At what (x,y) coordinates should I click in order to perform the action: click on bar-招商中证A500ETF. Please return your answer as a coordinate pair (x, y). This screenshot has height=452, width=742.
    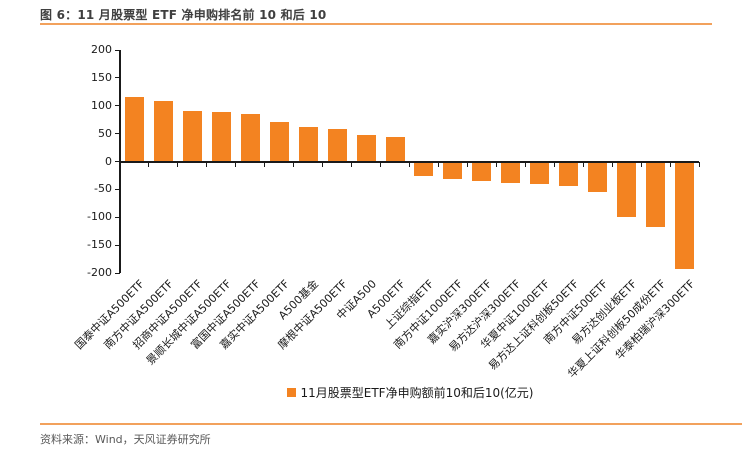
    Looking at the image, I should click on (192, 136).